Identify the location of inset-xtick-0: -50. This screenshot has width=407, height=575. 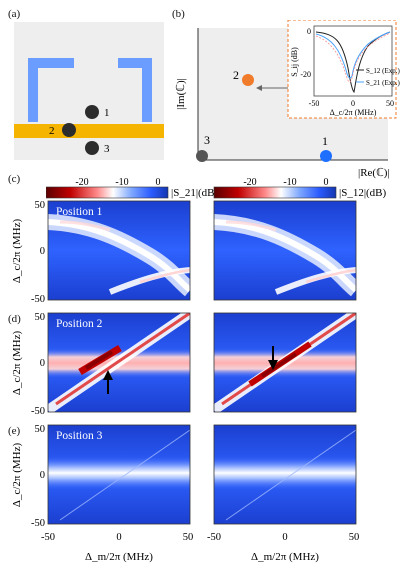
(314, 103).